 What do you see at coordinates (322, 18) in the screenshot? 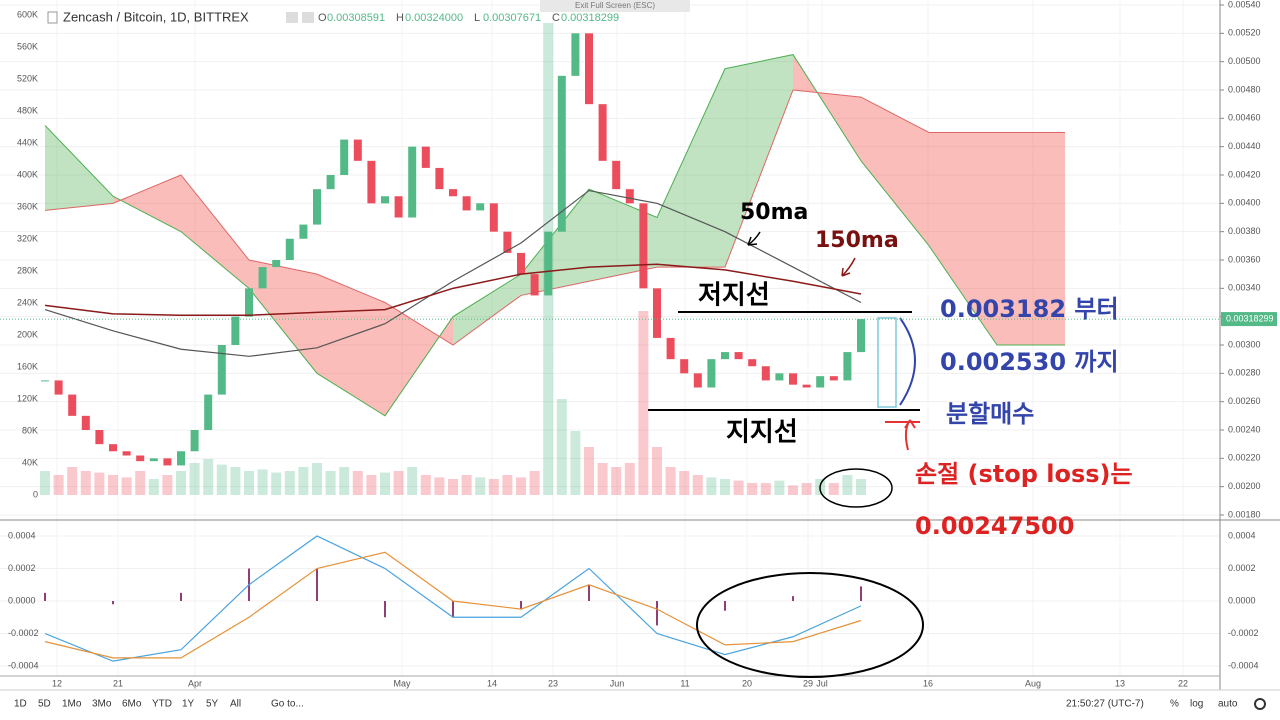
I see `ohlc-label: O` at bounding box center [322, 18].